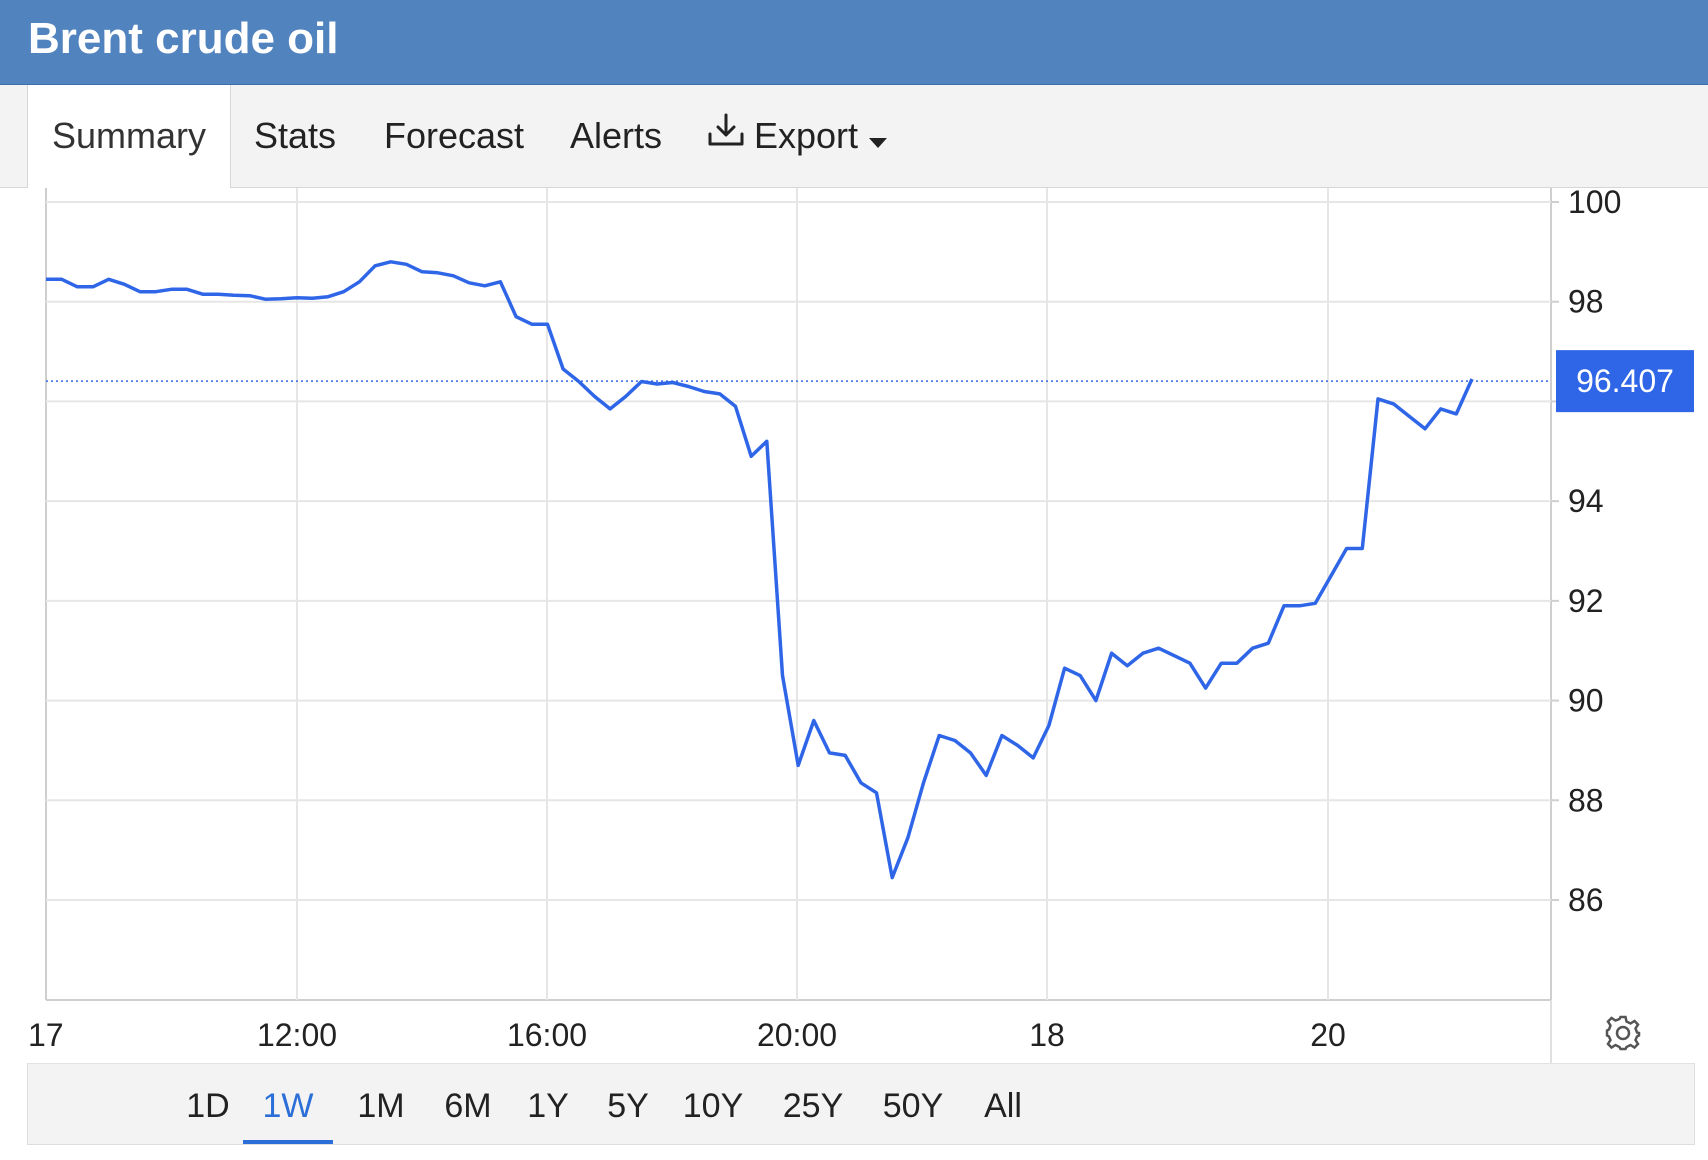 This screenshot has height=1160, width=1708. What do you see at coordinates (806, 135) in the screenshot?
I see `tab-export-label: Export` at bounding box center [806, 135].